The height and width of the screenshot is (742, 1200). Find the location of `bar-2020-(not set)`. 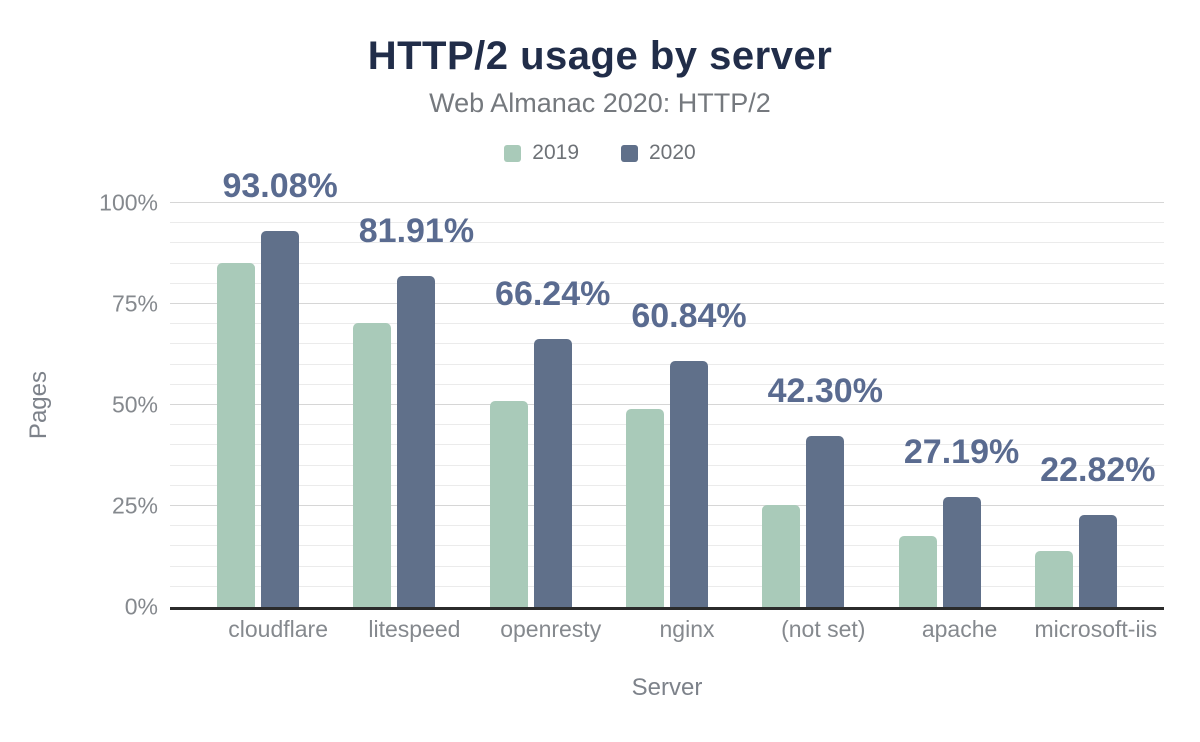

bar-2020-(not set) is located at coordinates (825, 521).